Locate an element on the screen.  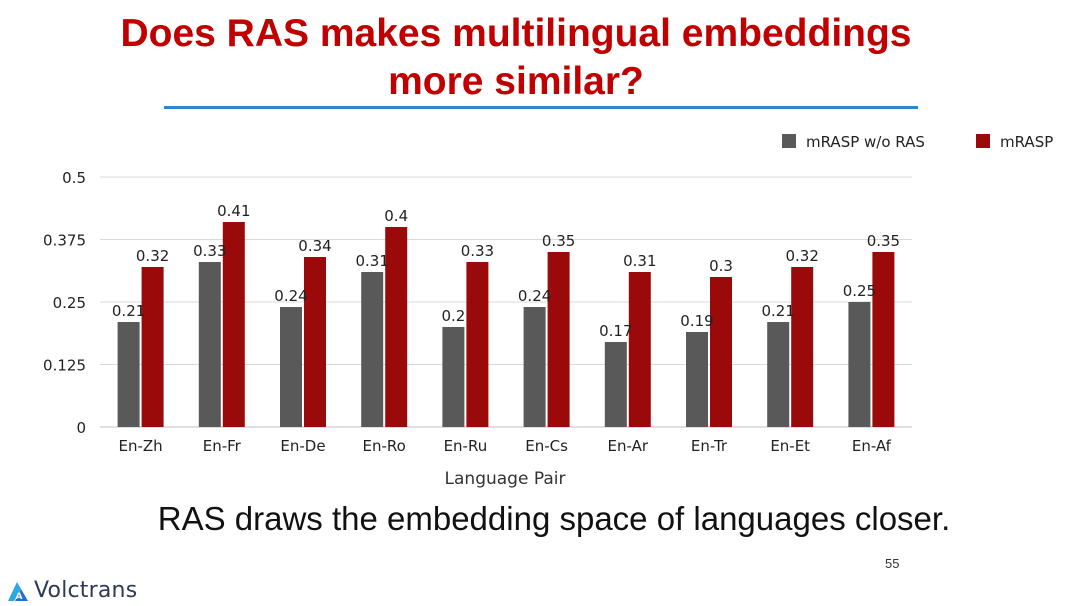
data-label: 0.17 is located at coordinates (615, 331).